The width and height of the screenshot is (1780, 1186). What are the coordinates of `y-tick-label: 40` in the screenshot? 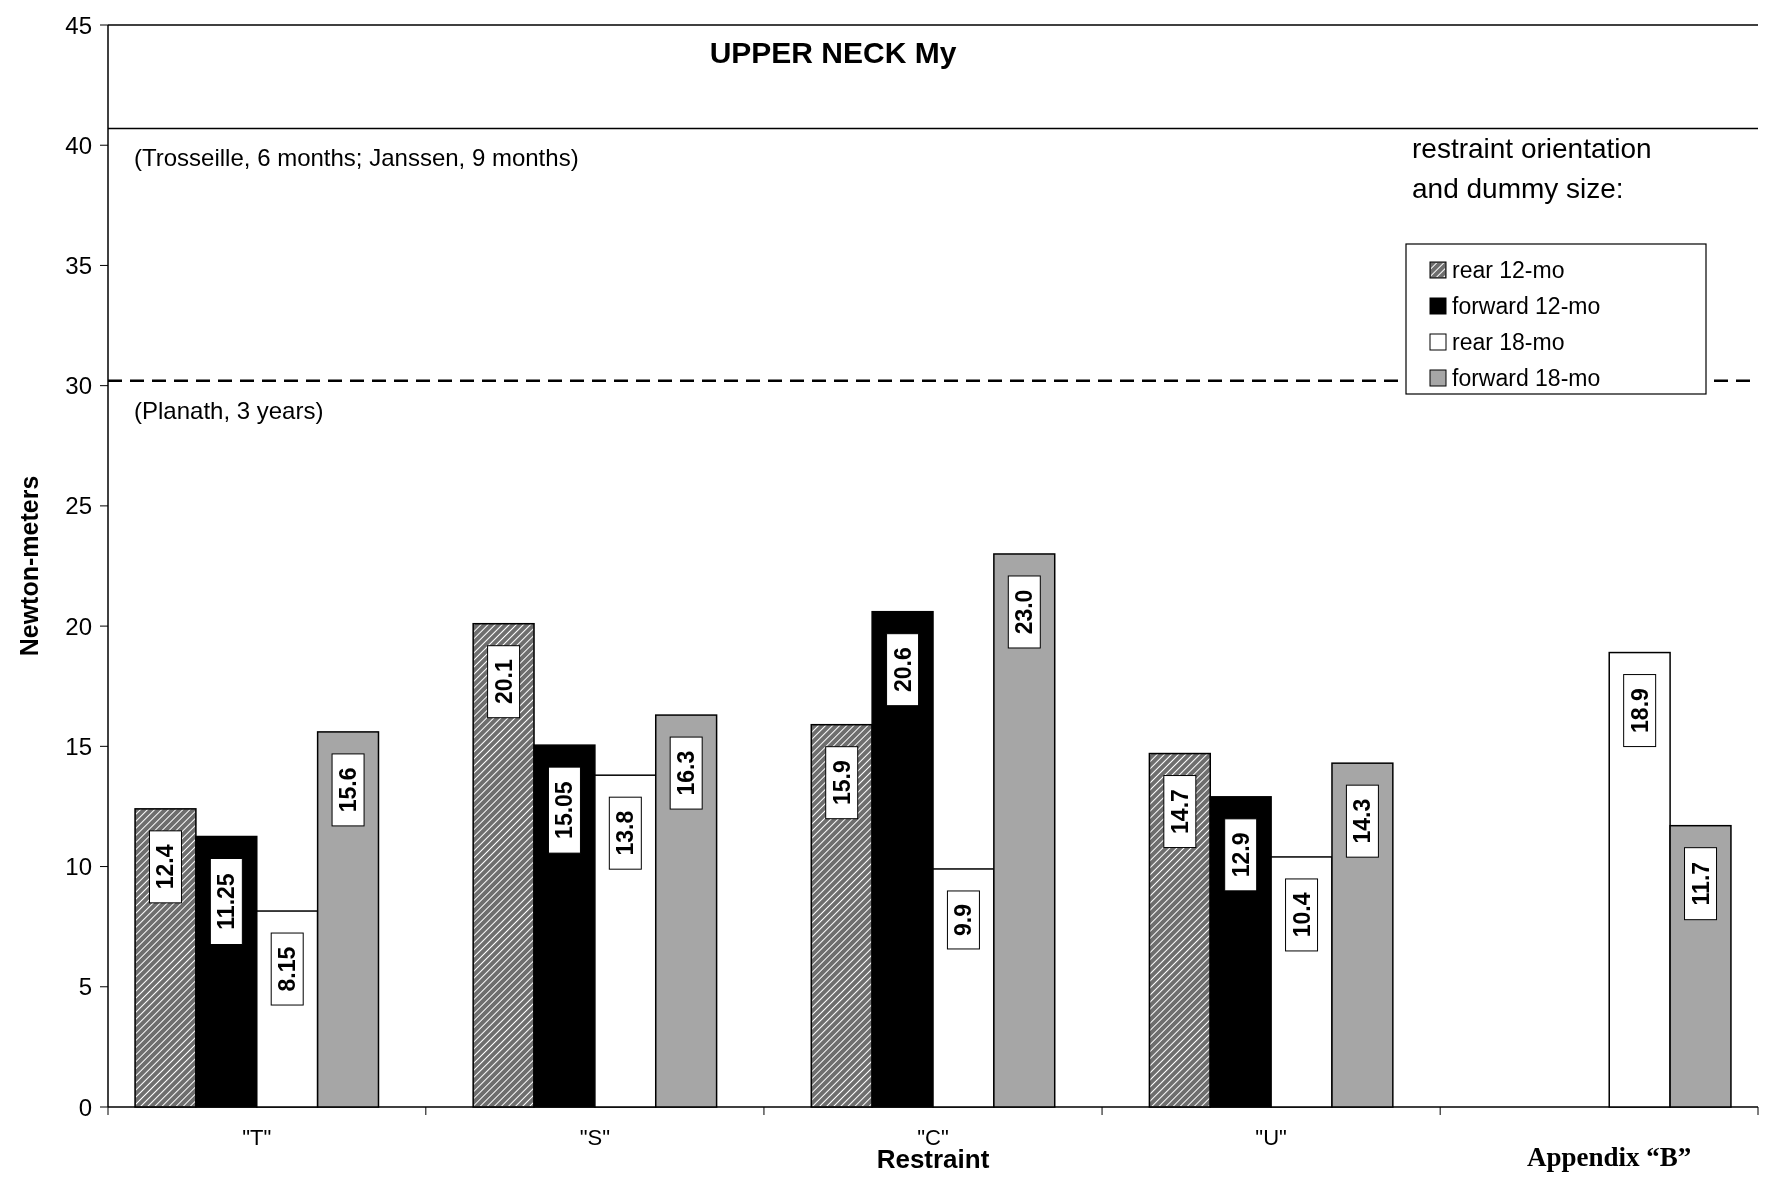 It's located at (78, 145).